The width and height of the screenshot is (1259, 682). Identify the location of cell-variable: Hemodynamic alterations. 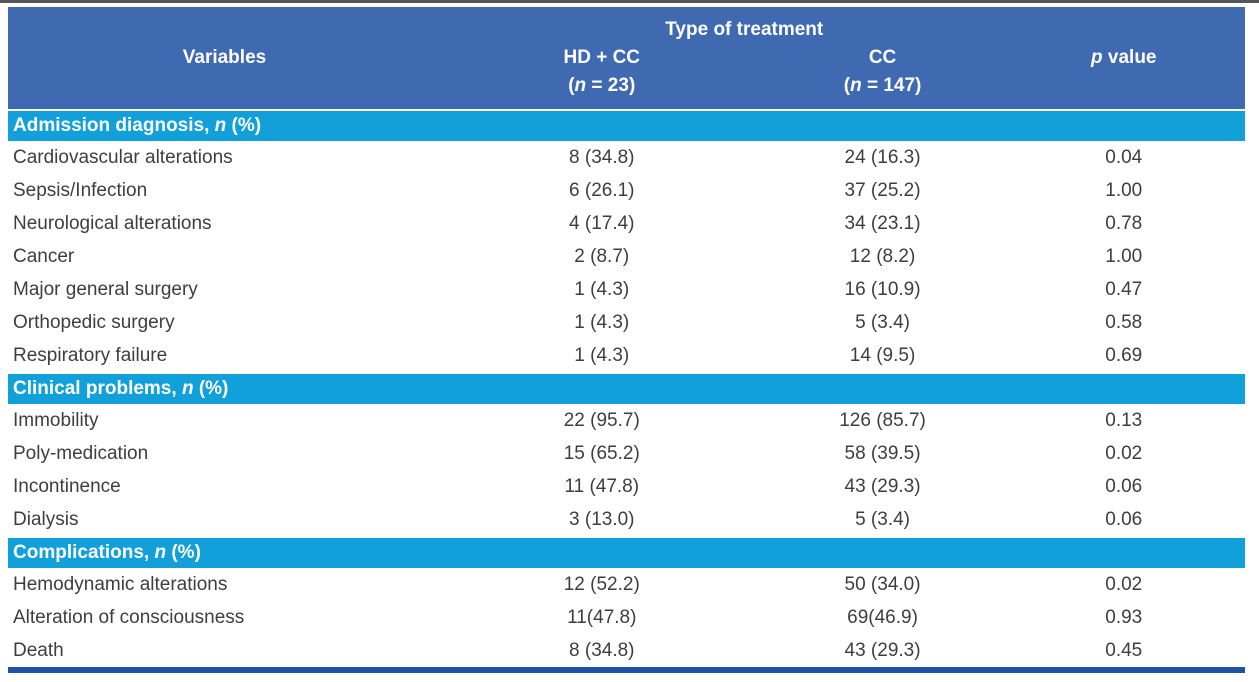
(224, 584).